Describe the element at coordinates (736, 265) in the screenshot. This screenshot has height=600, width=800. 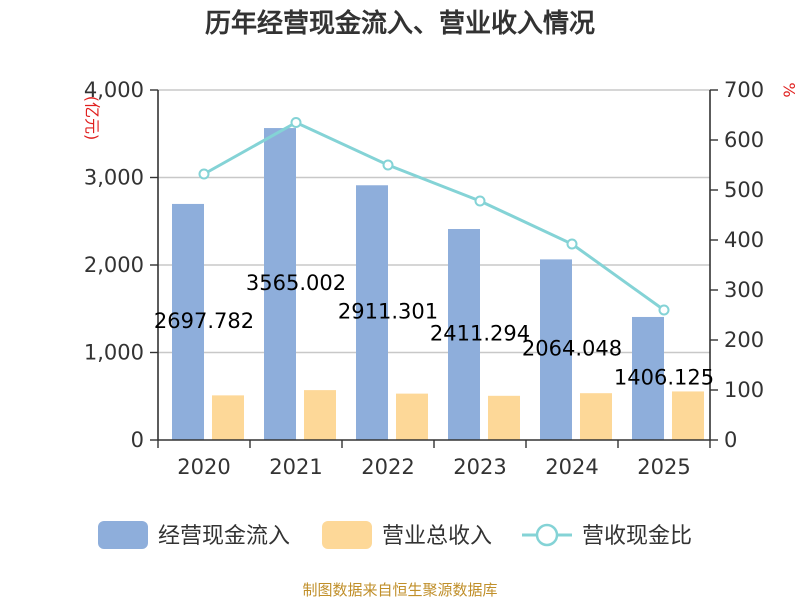
I see `right-axis-ticks: 0 100 200 300 400 500 600 700` at that location.